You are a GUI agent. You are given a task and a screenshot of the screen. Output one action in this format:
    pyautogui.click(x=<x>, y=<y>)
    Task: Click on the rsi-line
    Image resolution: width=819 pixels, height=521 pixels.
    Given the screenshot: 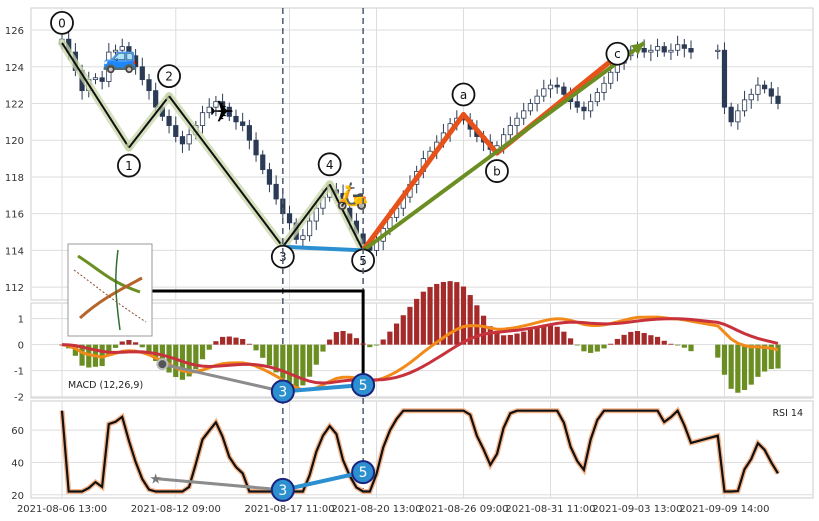 What is the action you would take?
    pyautogui.click(x=419, y=450)
    